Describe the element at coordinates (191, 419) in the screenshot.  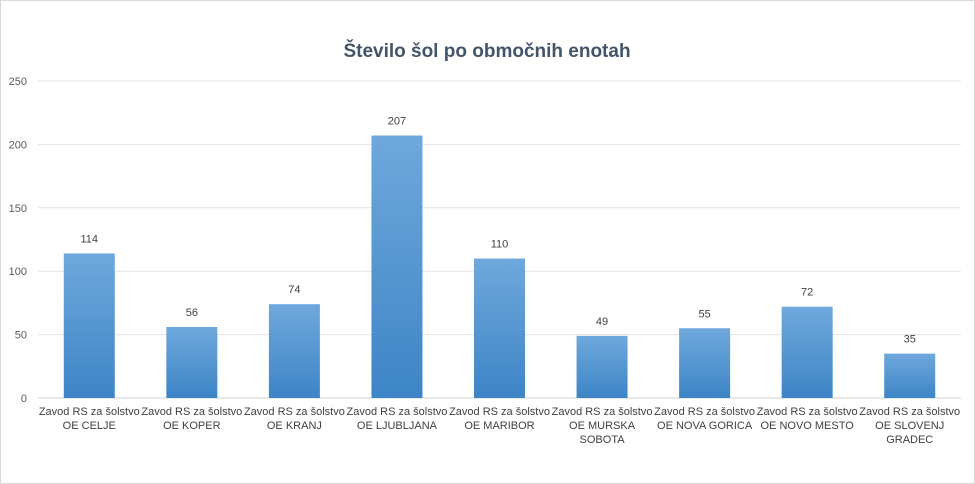
I see `x-tick-label: Zavod RS za šolstvo OE KOPER` at that location.